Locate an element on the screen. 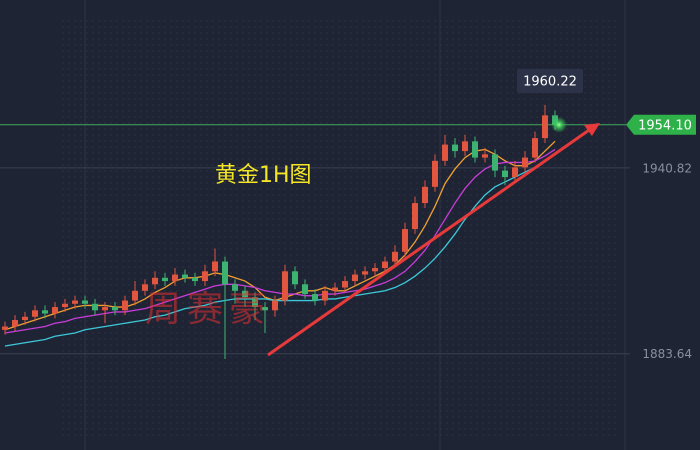 Image resolution: width=700 pixels, height=450 pixels. y-tick-label: 1883.64 is located at coordinates (667, 354).